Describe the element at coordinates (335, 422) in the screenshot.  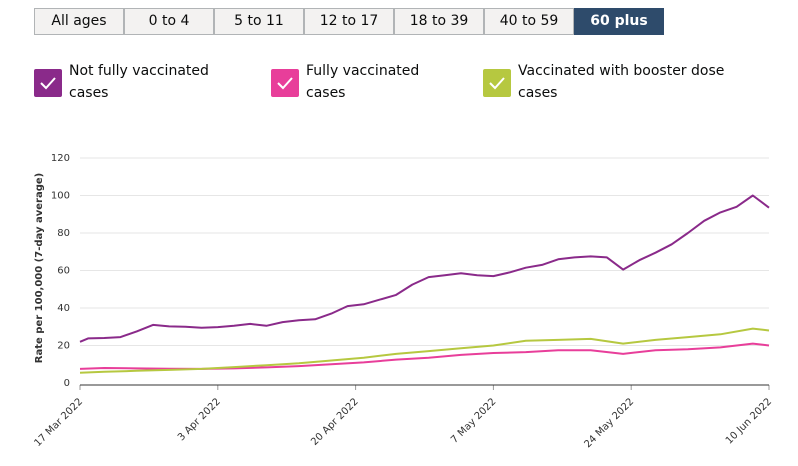
I see `x-tick-label: 20 Apr 2022` at that location.